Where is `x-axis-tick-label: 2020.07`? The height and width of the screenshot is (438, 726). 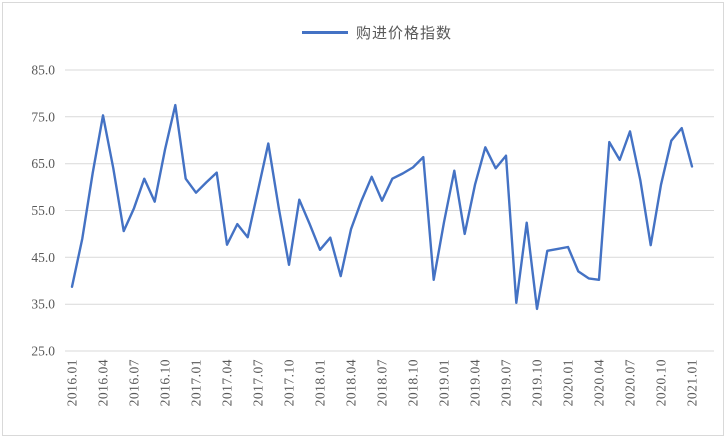 x-axis-tick-label: 2020.07 is located at coordinates (630, 382).